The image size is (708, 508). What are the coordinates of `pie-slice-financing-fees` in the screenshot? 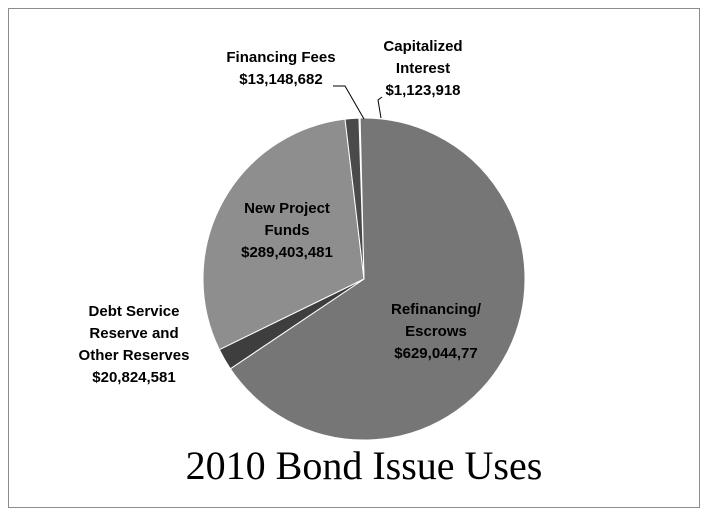 It's located at (354, 198).